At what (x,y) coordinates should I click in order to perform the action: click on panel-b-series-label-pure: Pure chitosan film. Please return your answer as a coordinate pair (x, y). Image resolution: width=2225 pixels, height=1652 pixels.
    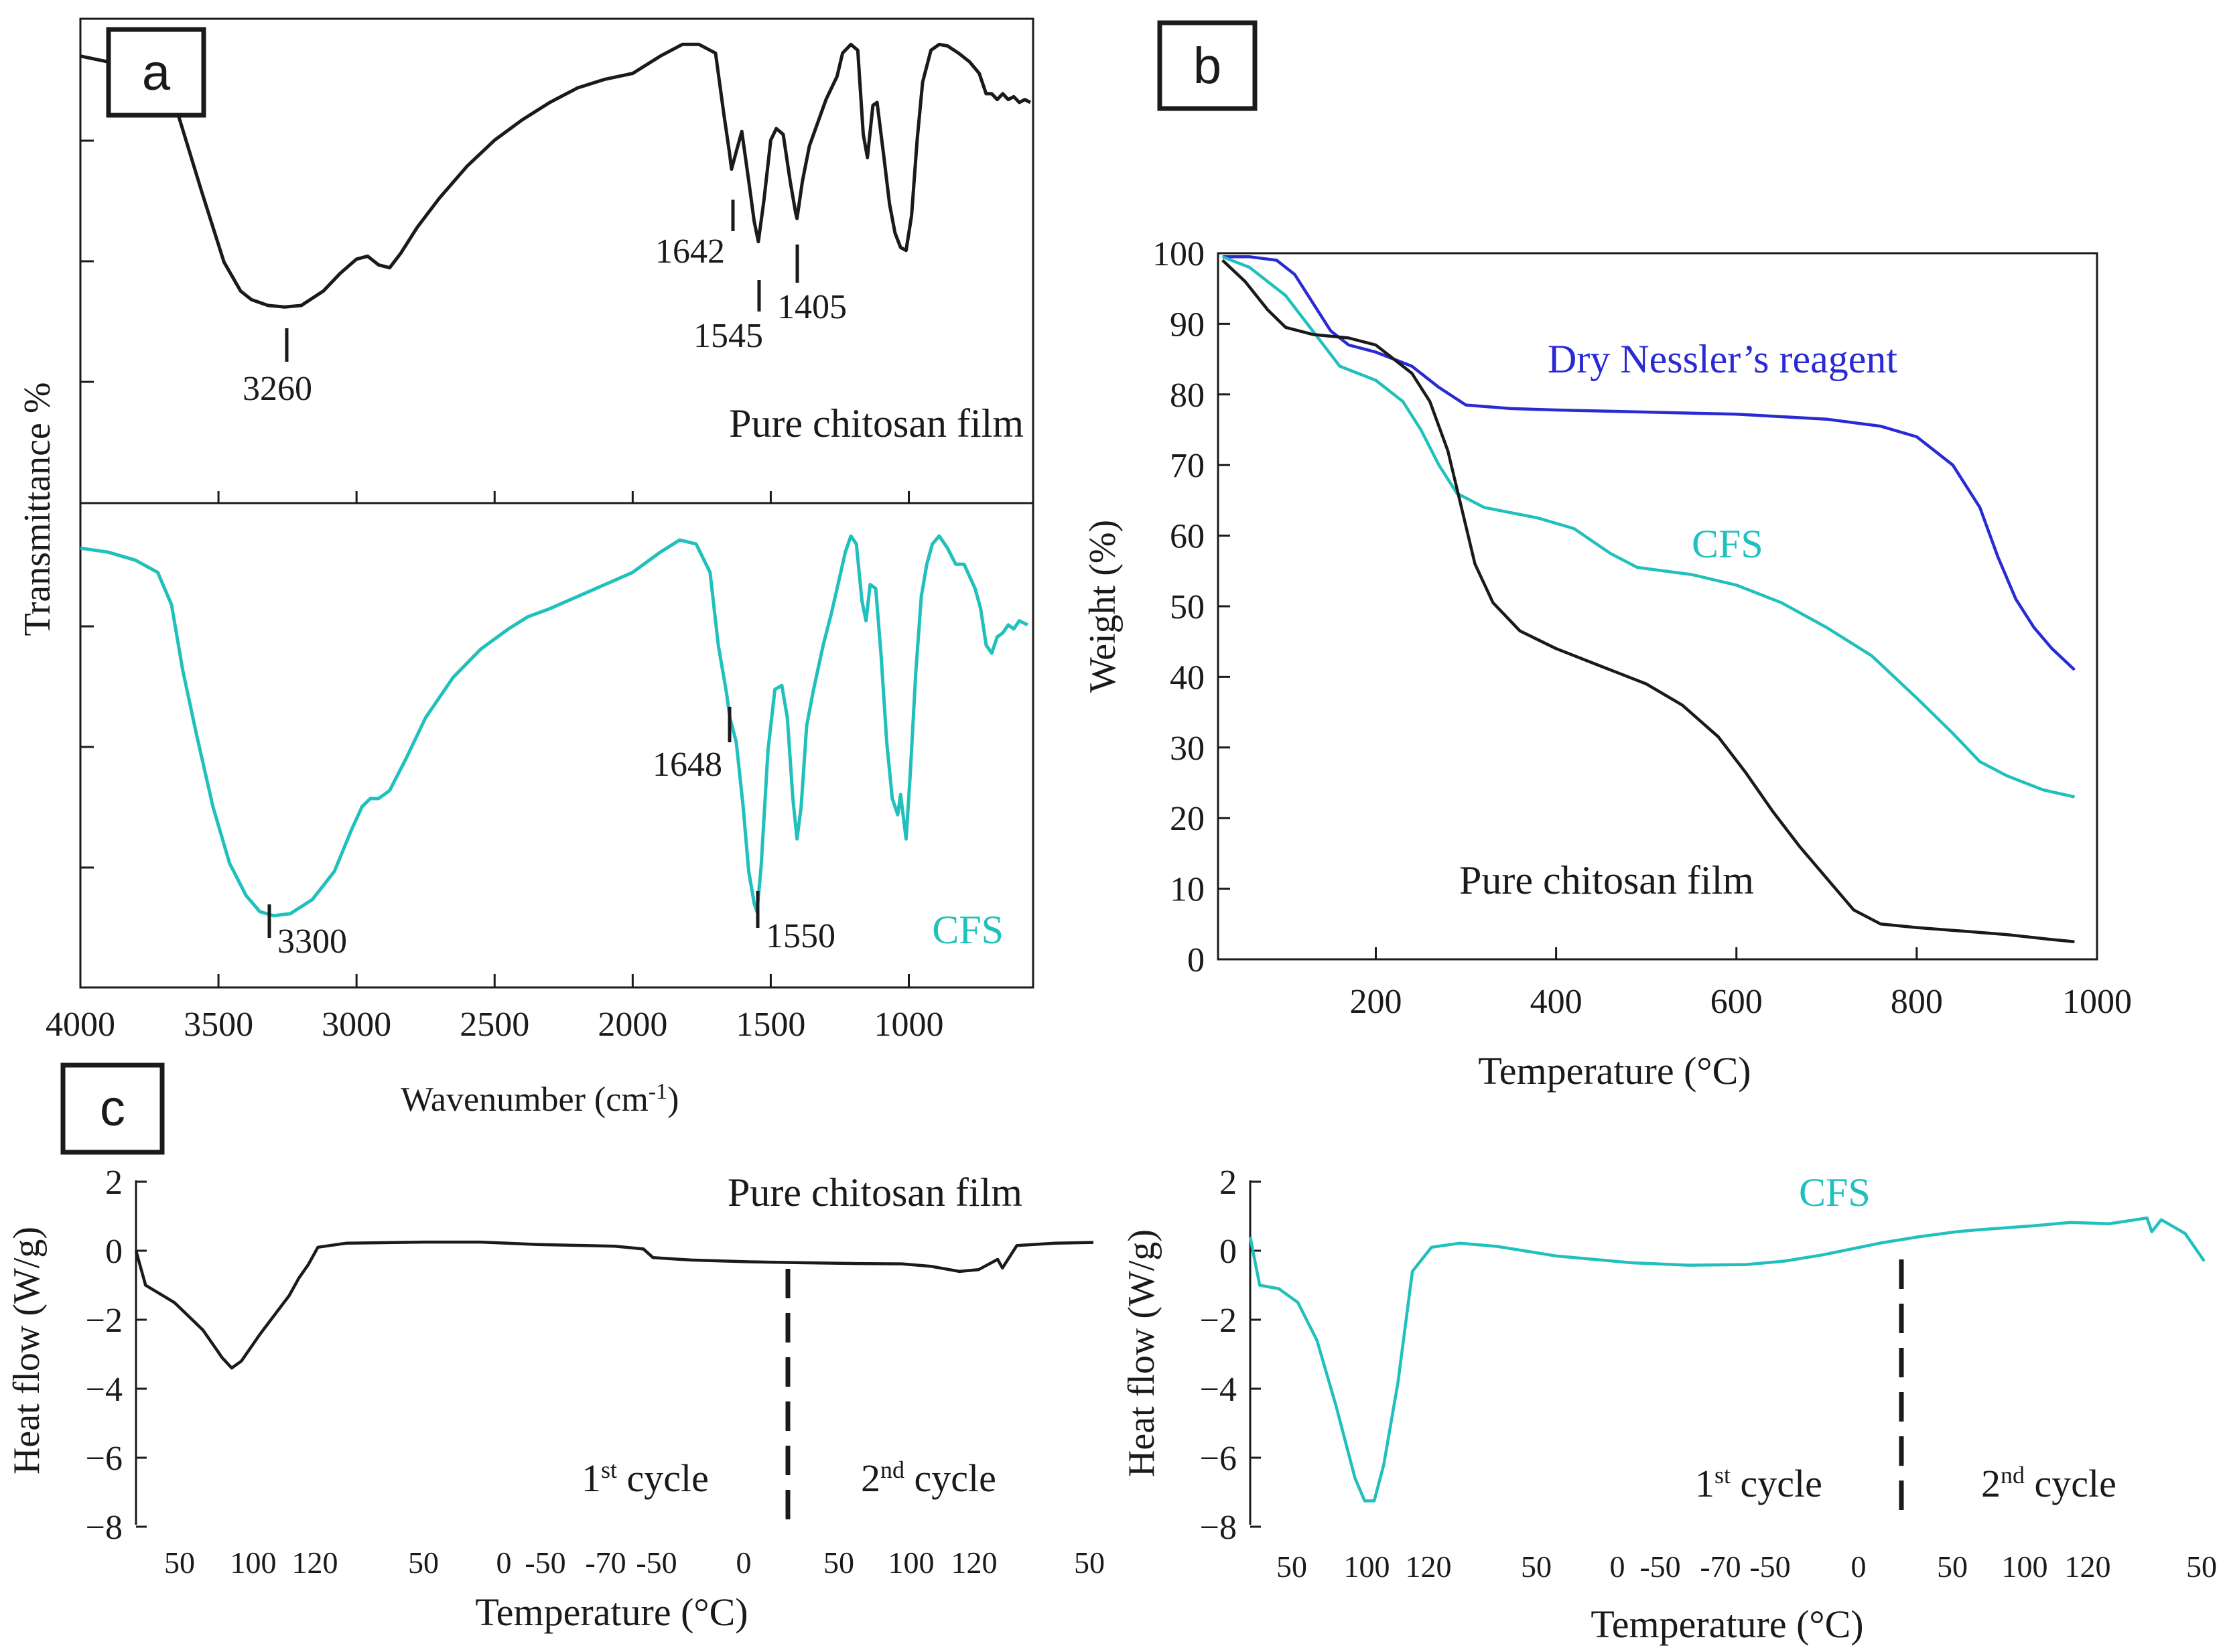
    Looking at the image, I should click on (1607, 880).